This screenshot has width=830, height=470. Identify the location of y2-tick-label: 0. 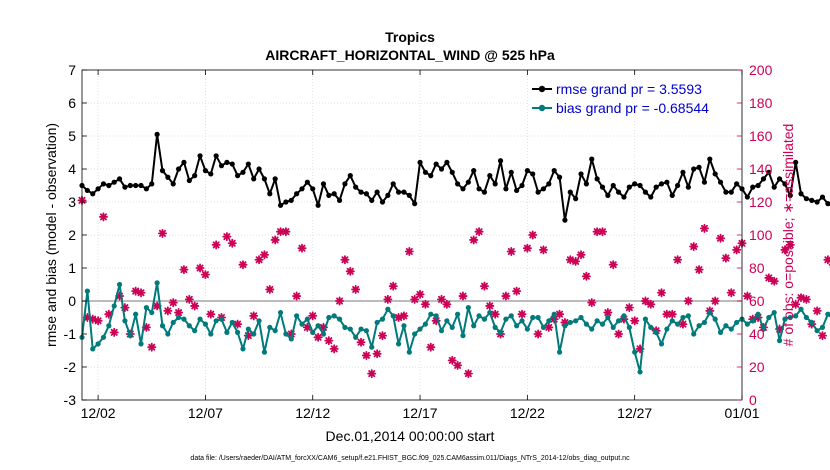
(753, 400).